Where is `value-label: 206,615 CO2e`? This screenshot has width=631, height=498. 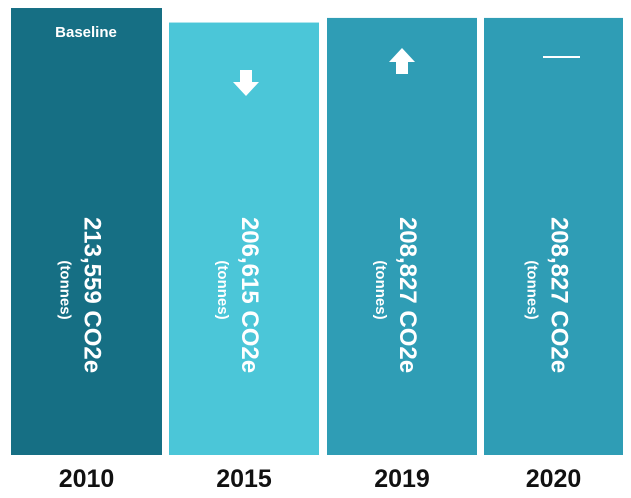
value-label: 206,615 CO2e is located at coordinates (249, 295).